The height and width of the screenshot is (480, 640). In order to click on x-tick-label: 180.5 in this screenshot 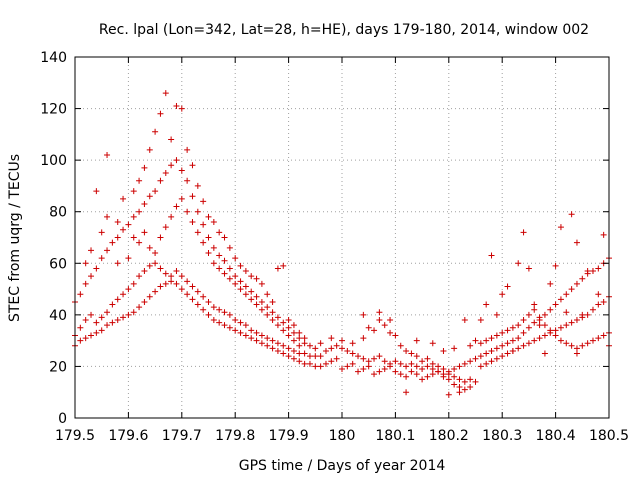, I will do `click(609, 436)`.